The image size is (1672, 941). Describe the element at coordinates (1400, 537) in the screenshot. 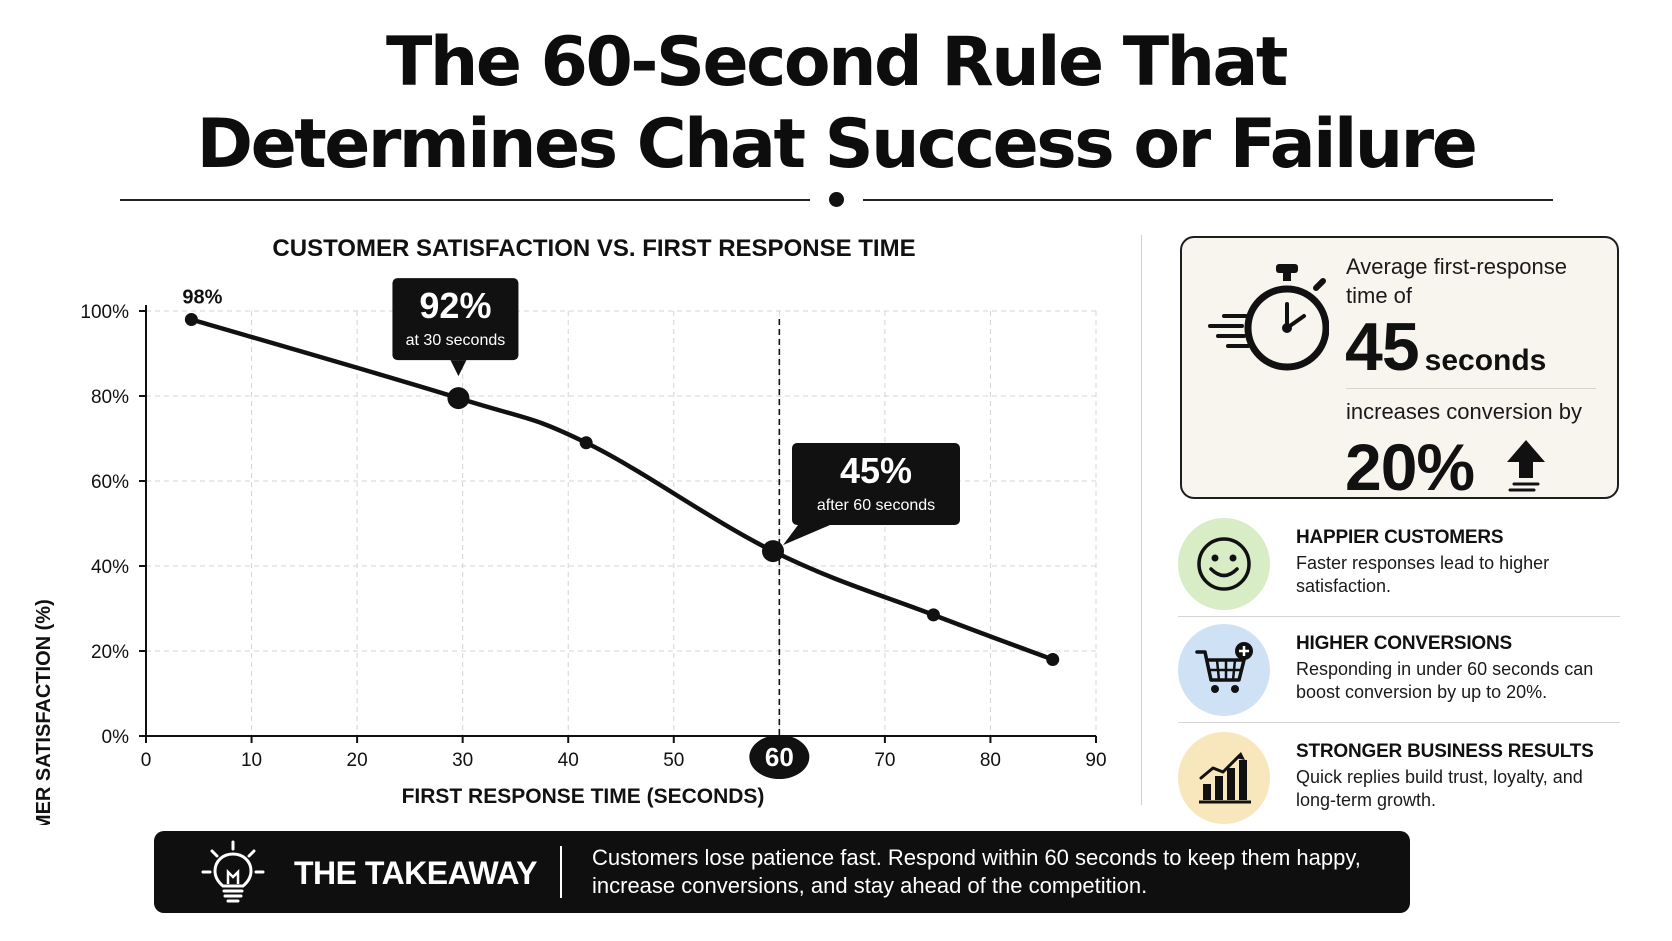

I see `benefit-title: HAPPIER CUSTOMERS` at that location.